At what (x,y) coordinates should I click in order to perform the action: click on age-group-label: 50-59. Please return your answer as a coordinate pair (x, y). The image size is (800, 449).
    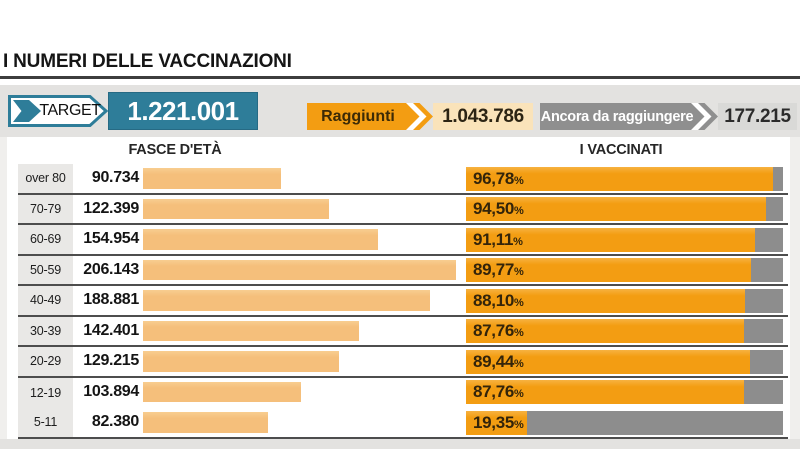
    Looking at the image, I should click on (45, 269).